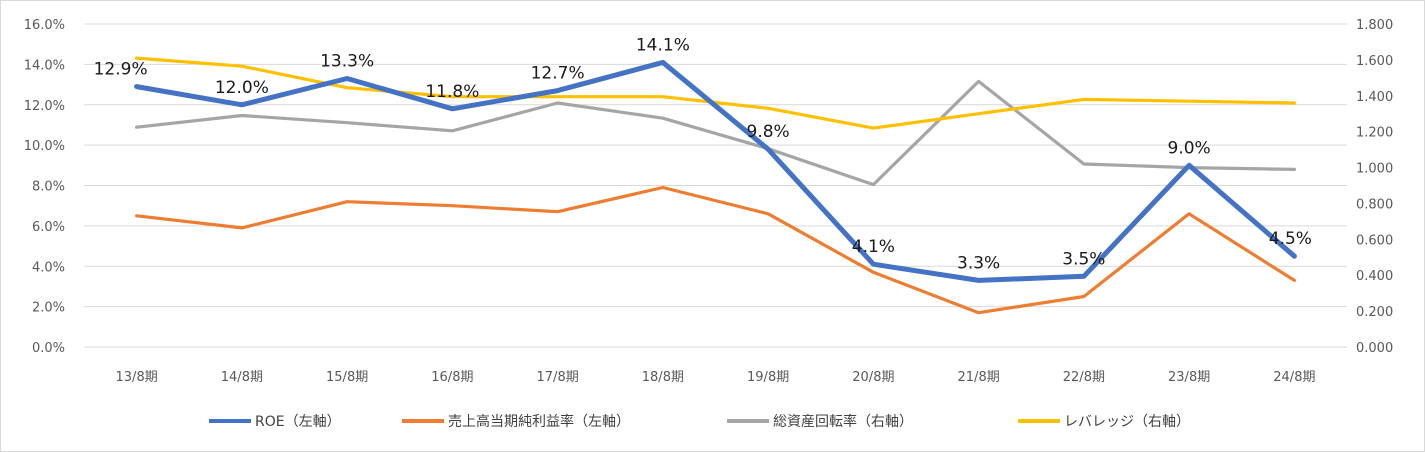  What do you see at coordinates (1374, 133) in the screenshot?
I see `right-tick-label: 1.200` at bounding box center [1374, 133].